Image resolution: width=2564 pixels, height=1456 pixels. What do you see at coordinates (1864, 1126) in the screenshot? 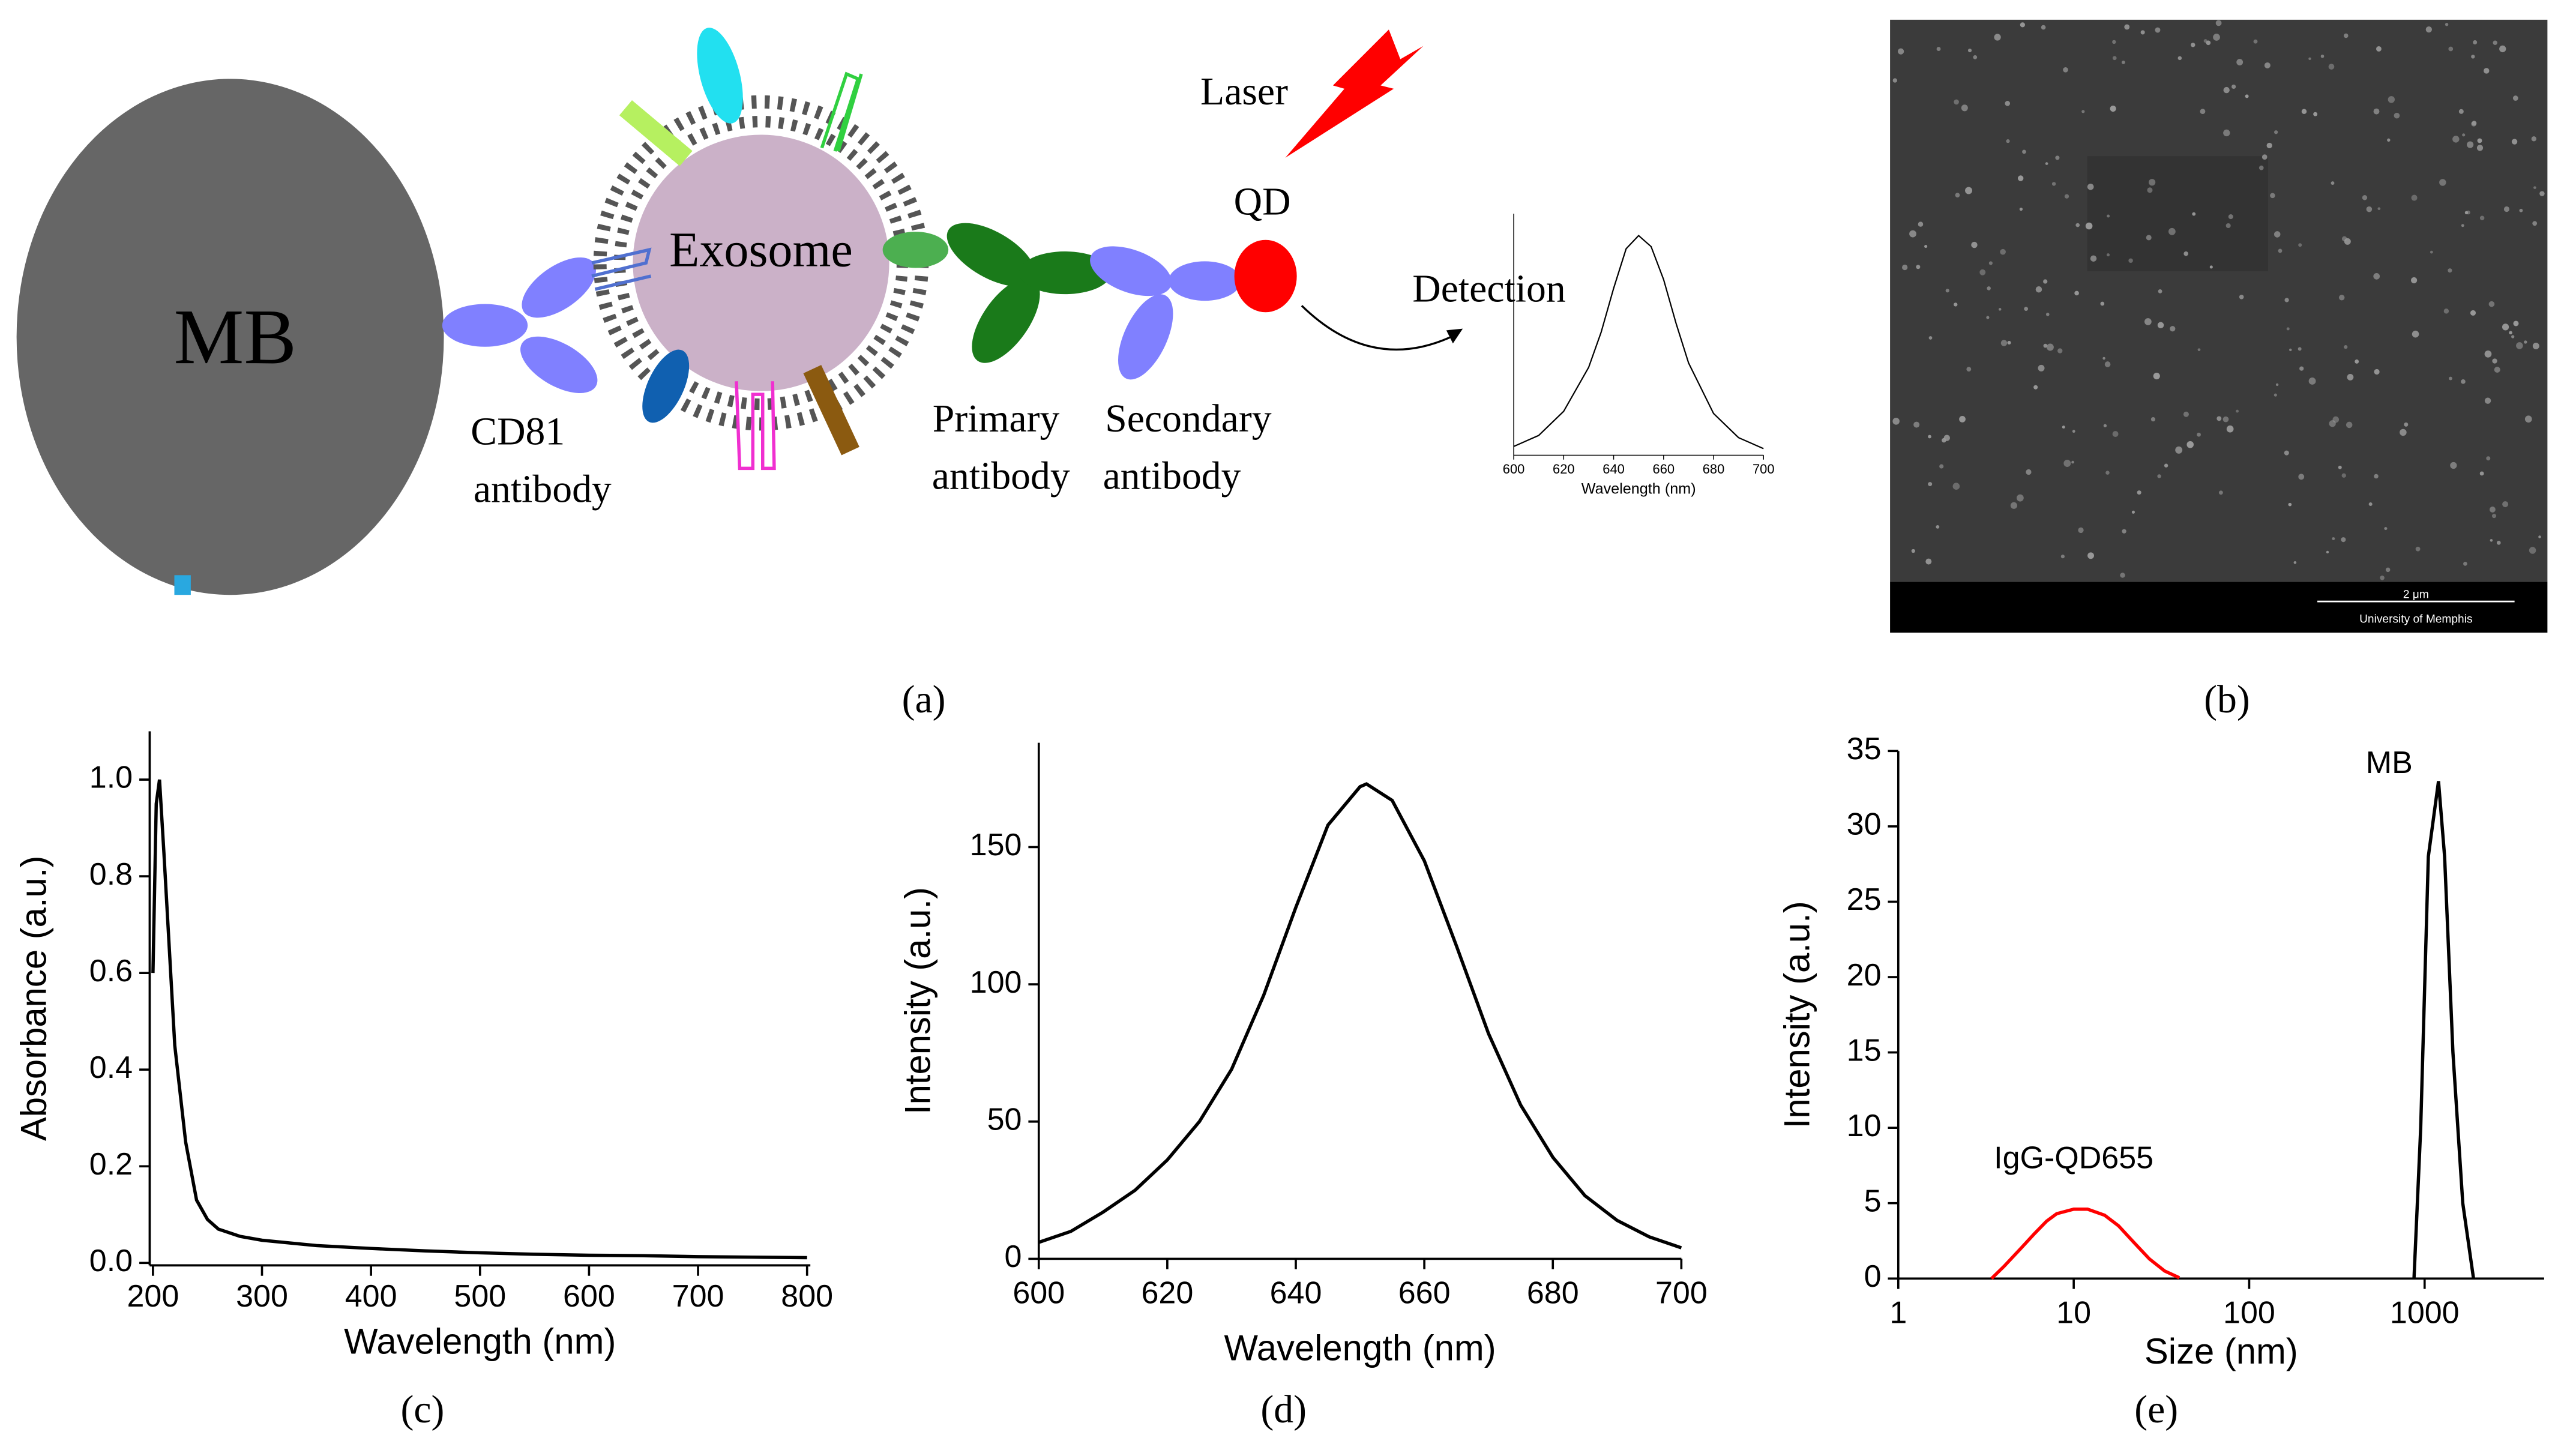
I see `y-tick-label: 10` at bounding box center [1864, 1126].